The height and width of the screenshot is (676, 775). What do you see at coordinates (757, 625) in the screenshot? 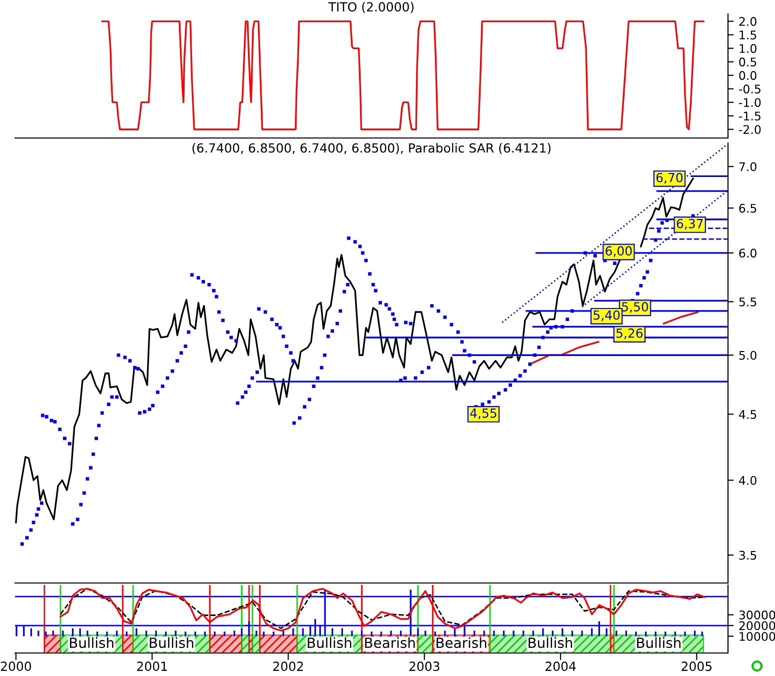
I see `y-tick-label: 20000` at bounding box center [757, 625].